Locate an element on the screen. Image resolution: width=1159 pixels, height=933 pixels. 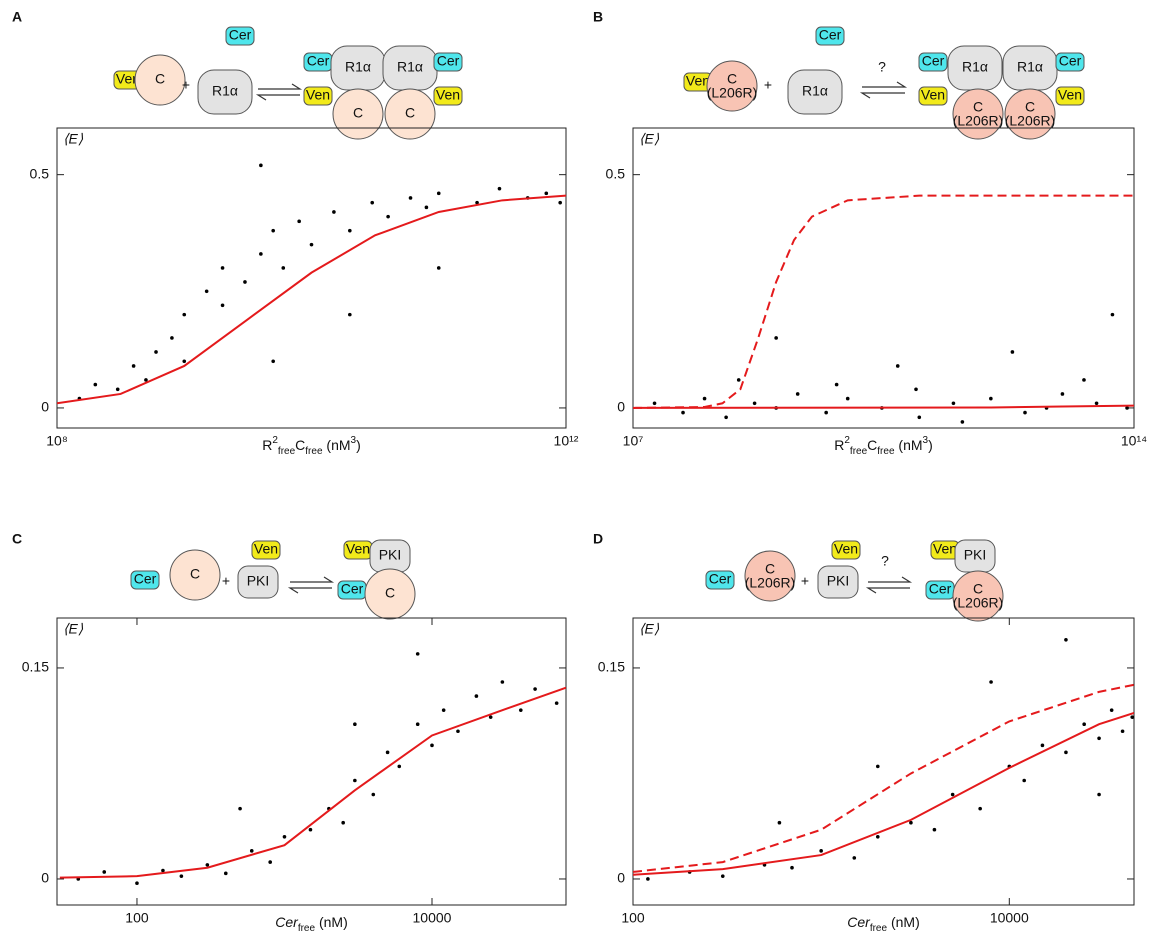
diagram-label: + is located at coordinates (805, 581).